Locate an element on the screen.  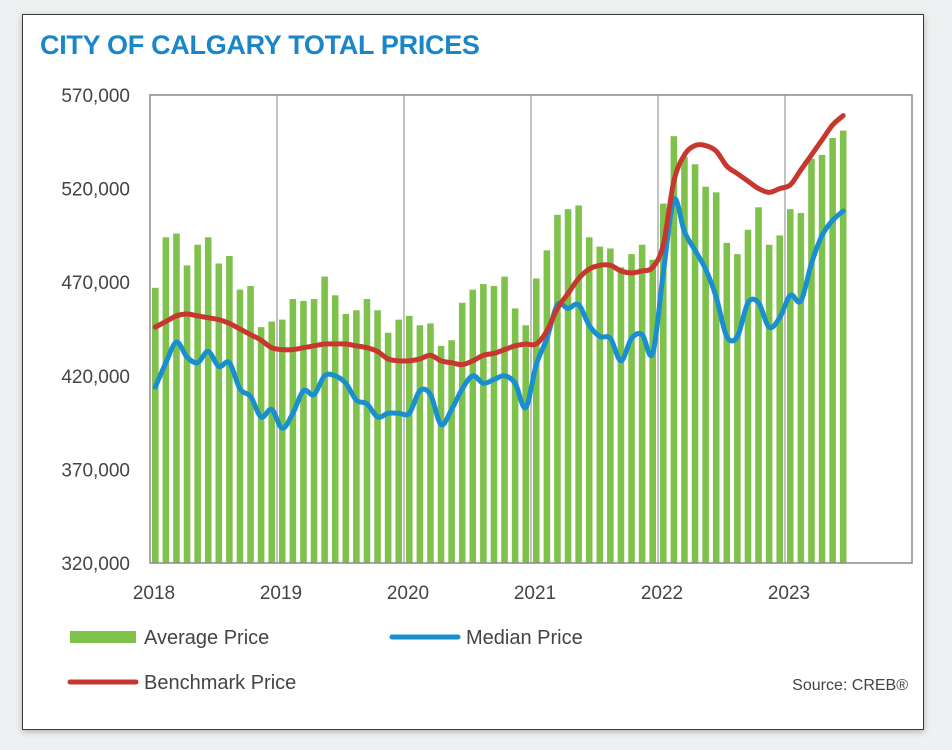
x-tick-label: 2020 is located at coordinates (408, 593).